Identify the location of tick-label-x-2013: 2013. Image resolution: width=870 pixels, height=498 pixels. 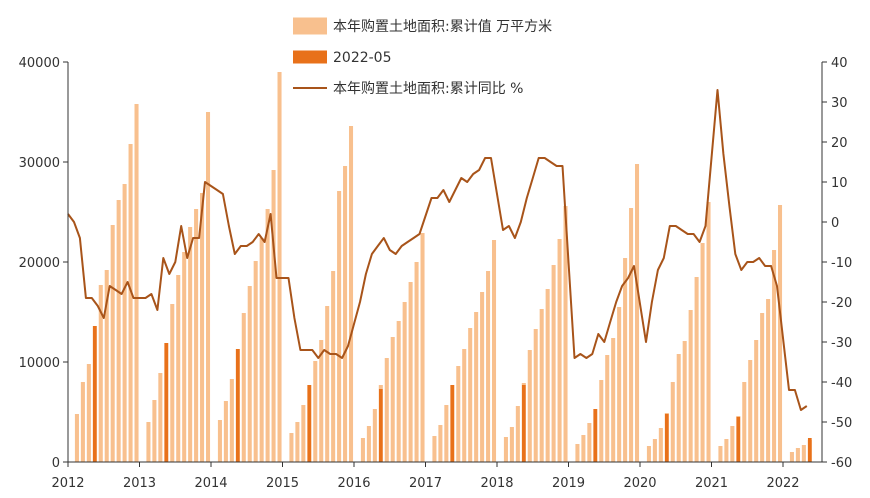
(139, 483).